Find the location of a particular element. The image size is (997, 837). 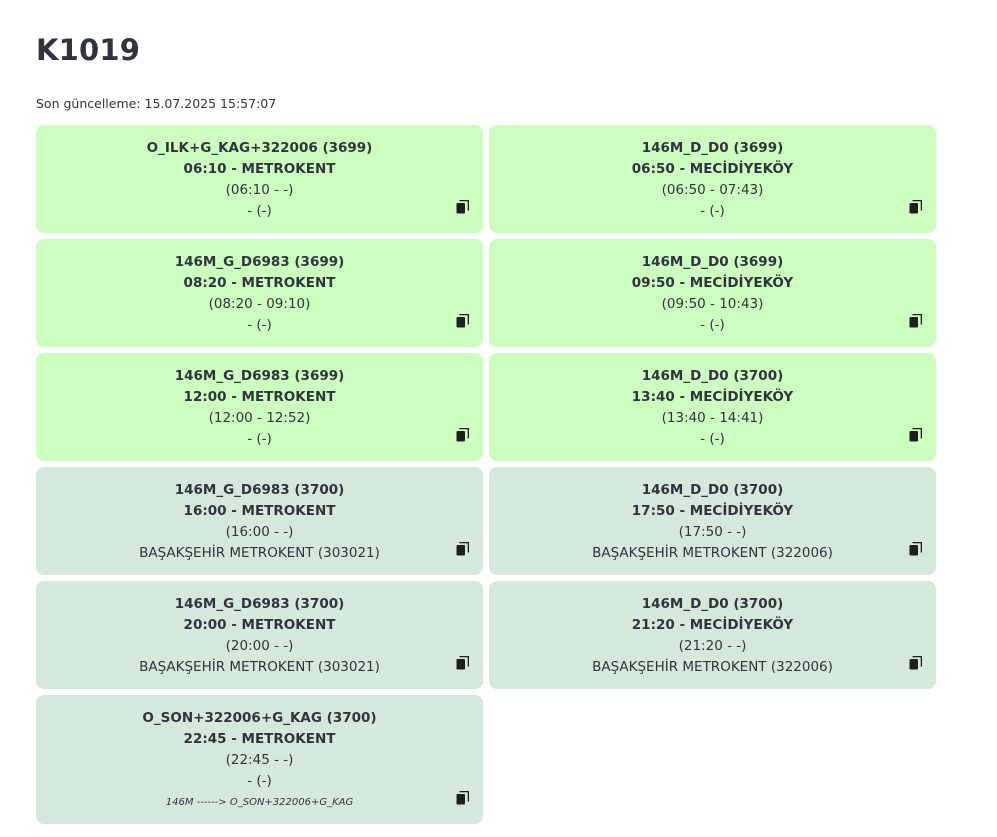

time-range: (22:45 - -) is located at coordinates (259, 760).